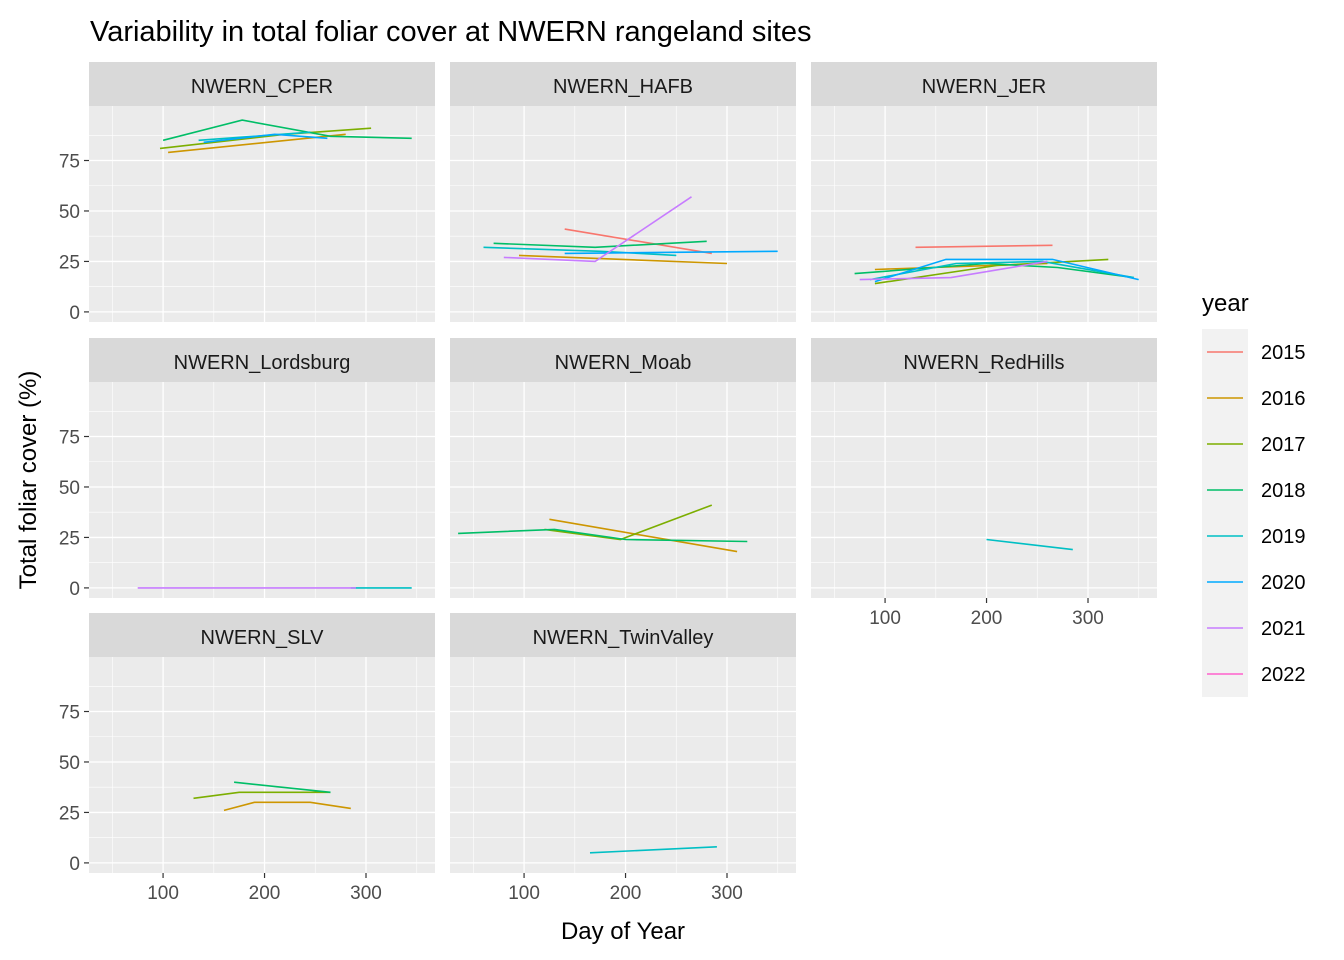 The image size is (1344, 960). I want to click on legend-item-2015: 2015, so click(1256, 353).